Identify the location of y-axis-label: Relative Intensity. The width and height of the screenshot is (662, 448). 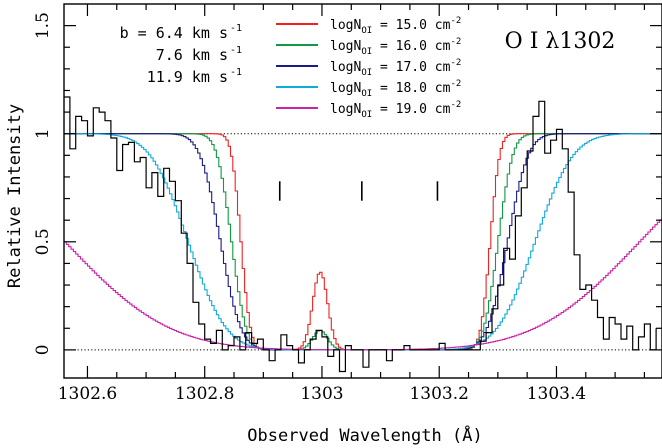
(15, 196).